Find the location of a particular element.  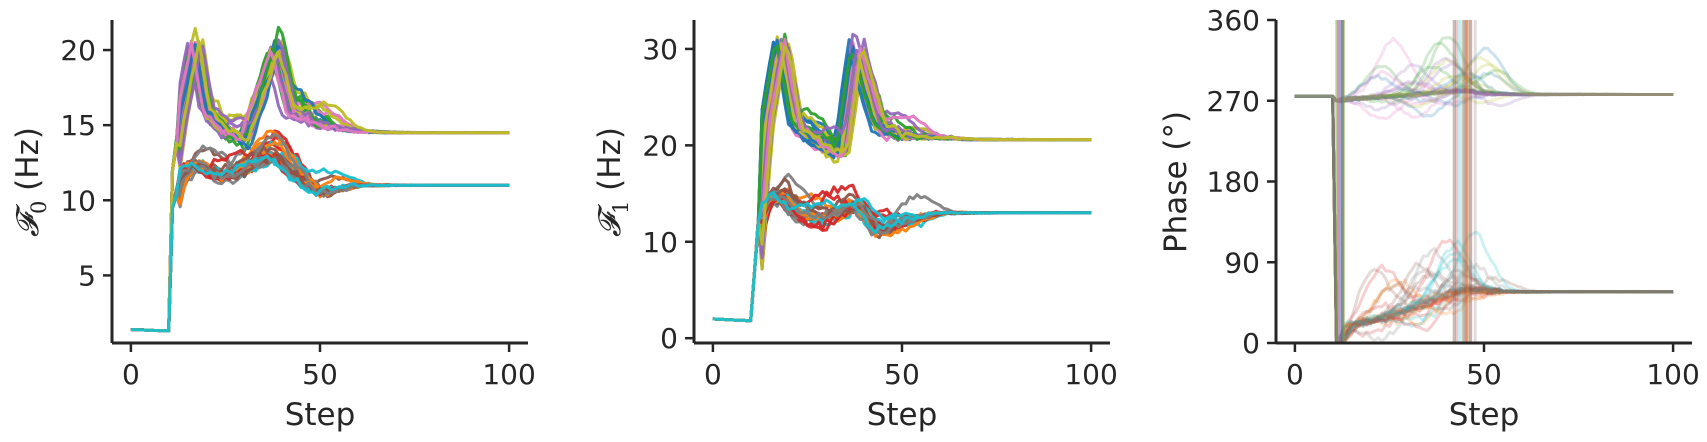

f1-y-tick-label: 10 is located at coordinates (660, 242).